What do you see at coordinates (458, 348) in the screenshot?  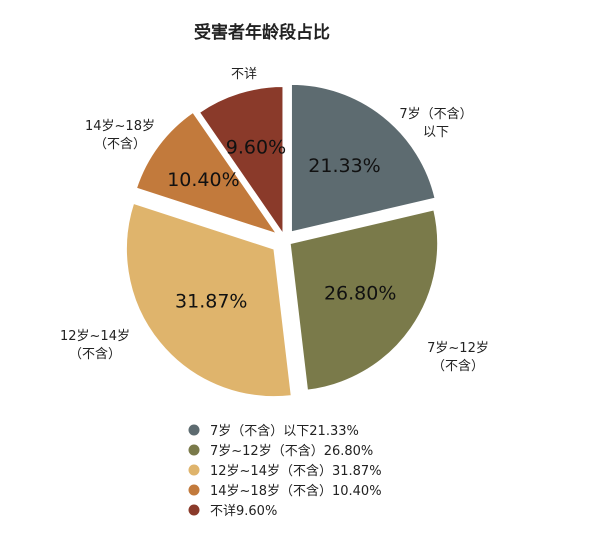 I see `slice-outer-label: 7岁~12岁` at bounding box center [458, 348].